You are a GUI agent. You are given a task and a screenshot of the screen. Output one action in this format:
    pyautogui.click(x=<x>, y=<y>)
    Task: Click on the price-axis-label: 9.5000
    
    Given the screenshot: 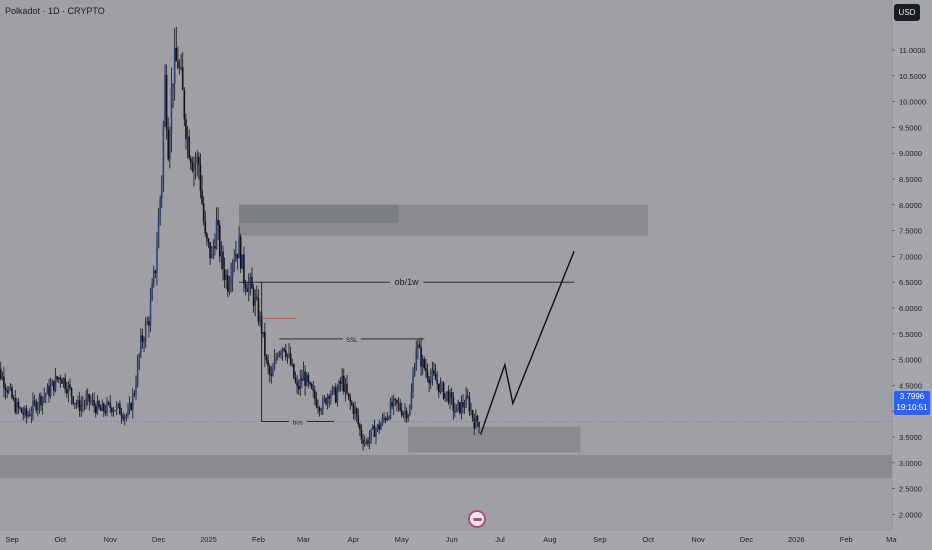 What is the action you would take?
    pyautogui.click(x=910, y=127)
    